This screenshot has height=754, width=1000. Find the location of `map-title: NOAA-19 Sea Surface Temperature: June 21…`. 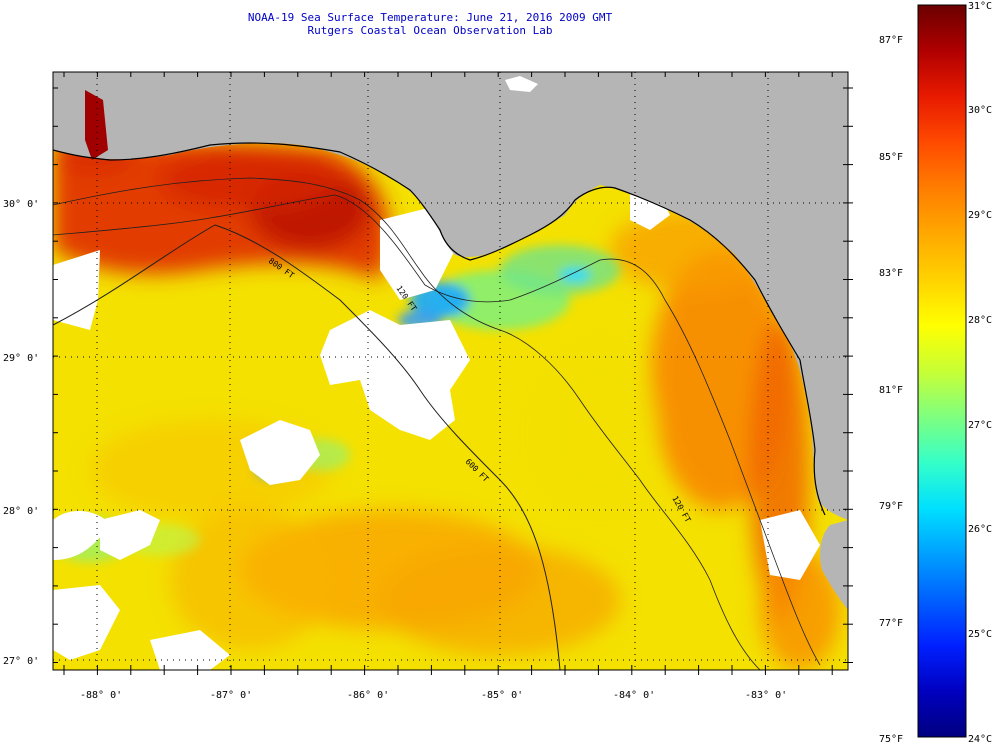

map-title: NOAA-19 Sea Surface Temperature: June 21… is located at coordinates (430, 17).